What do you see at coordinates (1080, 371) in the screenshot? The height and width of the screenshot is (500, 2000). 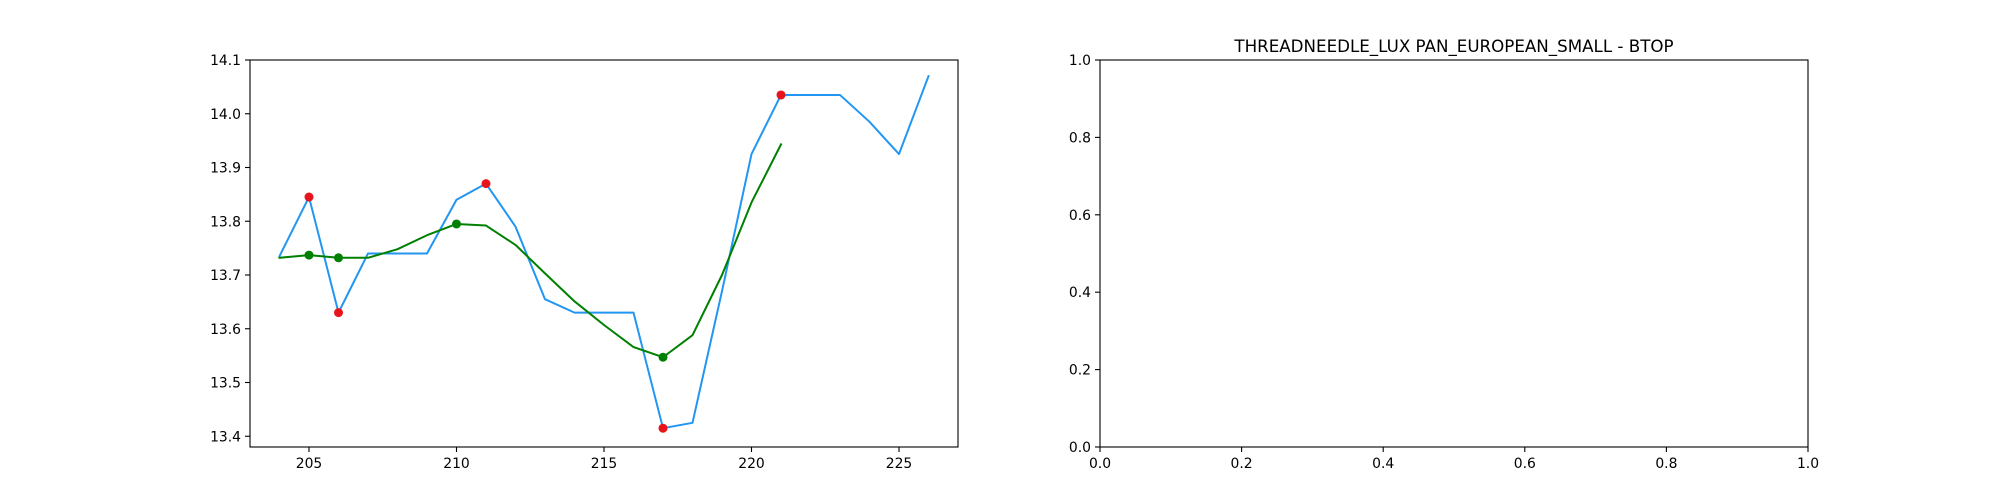 I see `right-y-tick-label-1: 0.2` at bounding box center [1080, 371].